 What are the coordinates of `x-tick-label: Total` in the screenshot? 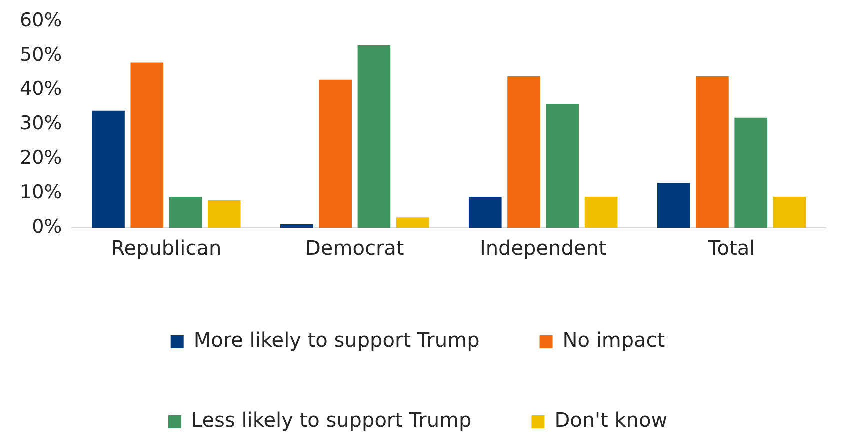 It's located at (731, 248).